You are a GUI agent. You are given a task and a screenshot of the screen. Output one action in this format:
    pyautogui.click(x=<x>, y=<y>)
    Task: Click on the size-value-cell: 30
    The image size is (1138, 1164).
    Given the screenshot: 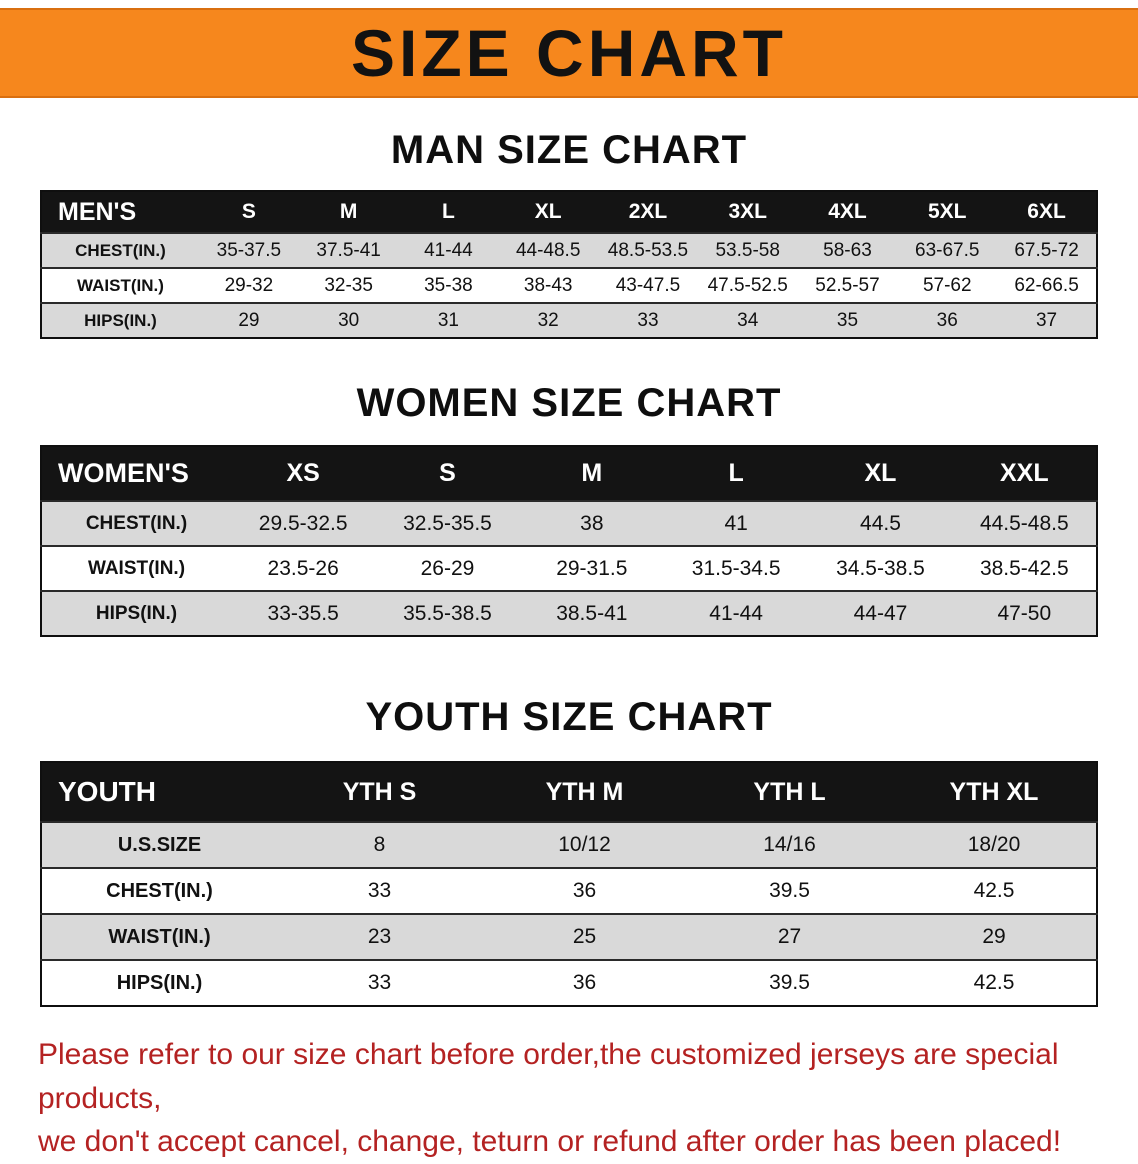 What is the action you would take?
    pyautogui.click(x=348, y=320)
    